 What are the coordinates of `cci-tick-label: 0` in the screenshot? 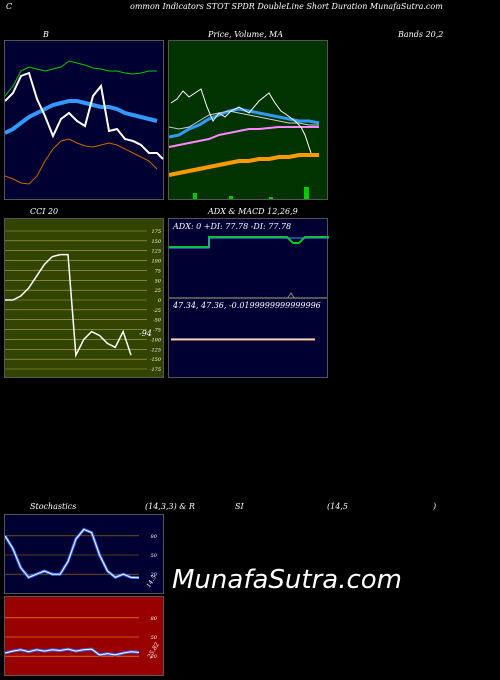 It's located at (160, 301).